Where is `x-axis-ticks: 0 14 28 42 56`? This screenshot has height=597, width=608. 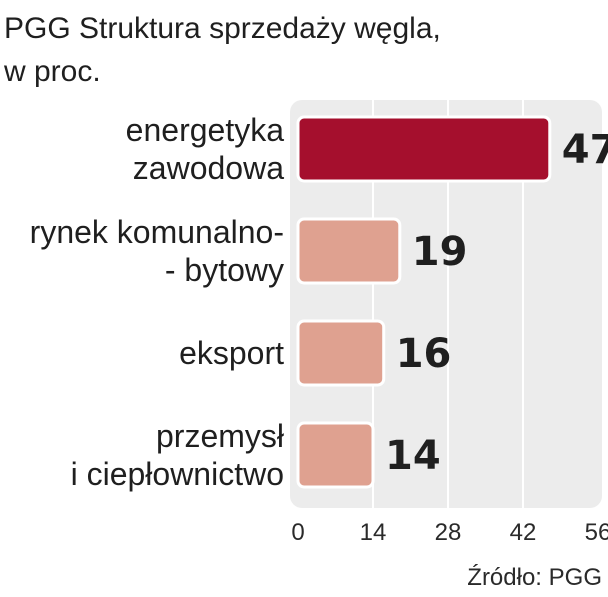 x-axis-ticks: 0 14 28 42 56 is located at coordinates (449, 532).